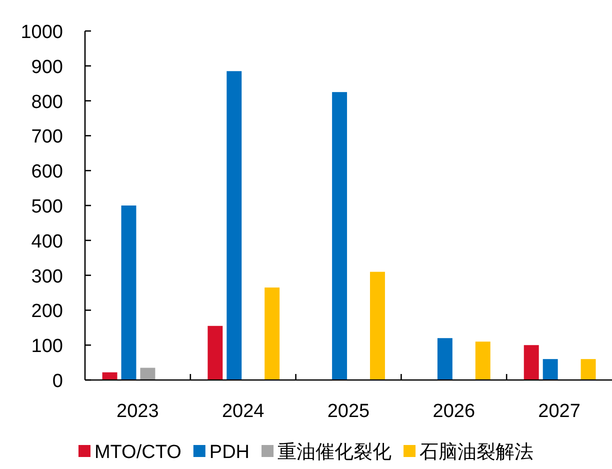 This screenshot has height=469, width=612. Describe the element at coordinates (47, 207) in the screenshot. I see `y-tick-label: 500` at that location.